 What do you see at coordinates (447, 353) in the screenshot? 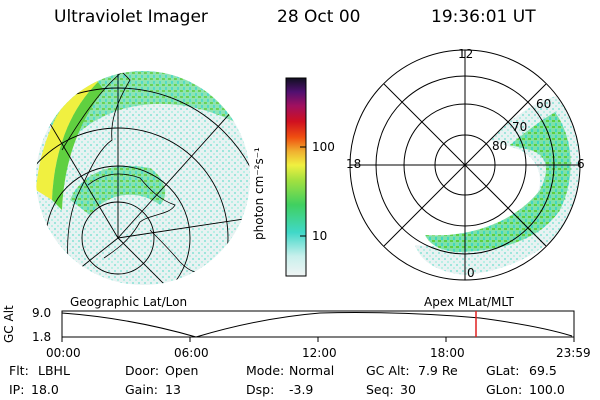
I see `orbit-xtick-1800: 18:00` at bounding box center [447, 353].